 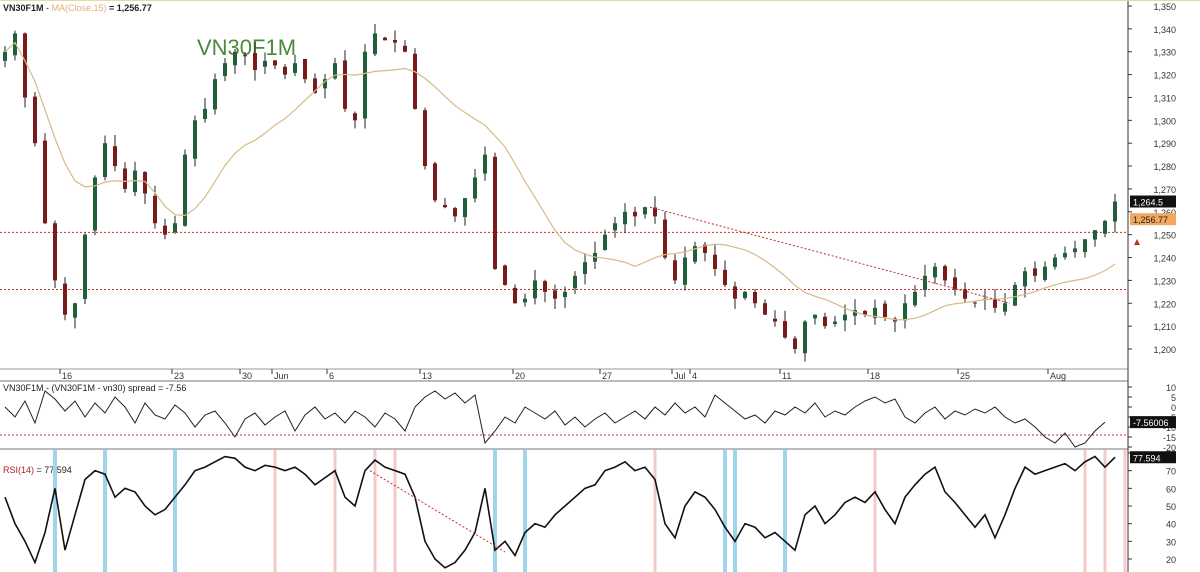 I want to click on y-tick-label: 1,290, so click(x=1164, y=144).